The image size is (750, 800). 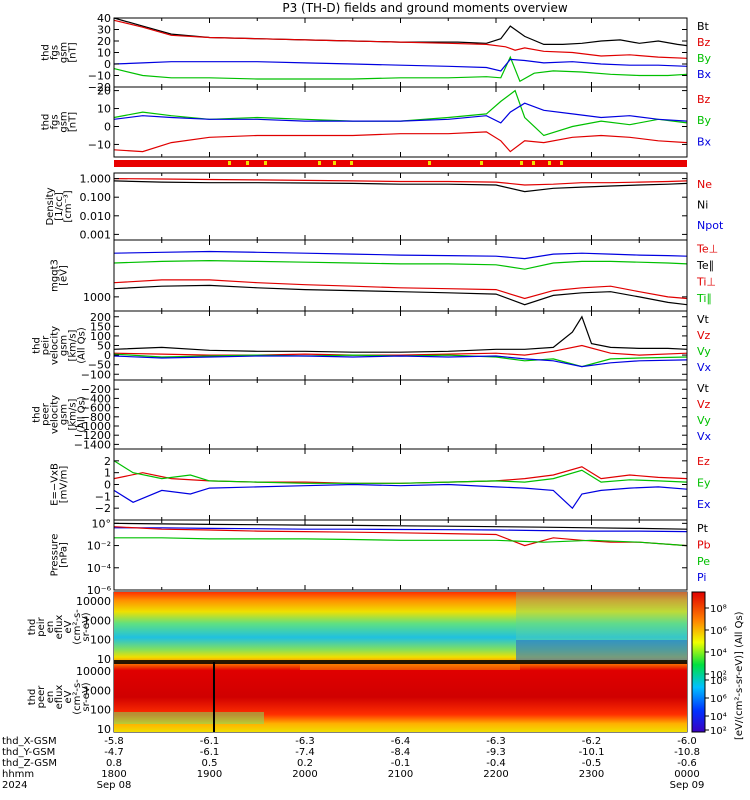 What do you see at coordinates (400, 774) in the screenshot?
I see `x-tick-value: 2100` at bounding box center [400, 774].